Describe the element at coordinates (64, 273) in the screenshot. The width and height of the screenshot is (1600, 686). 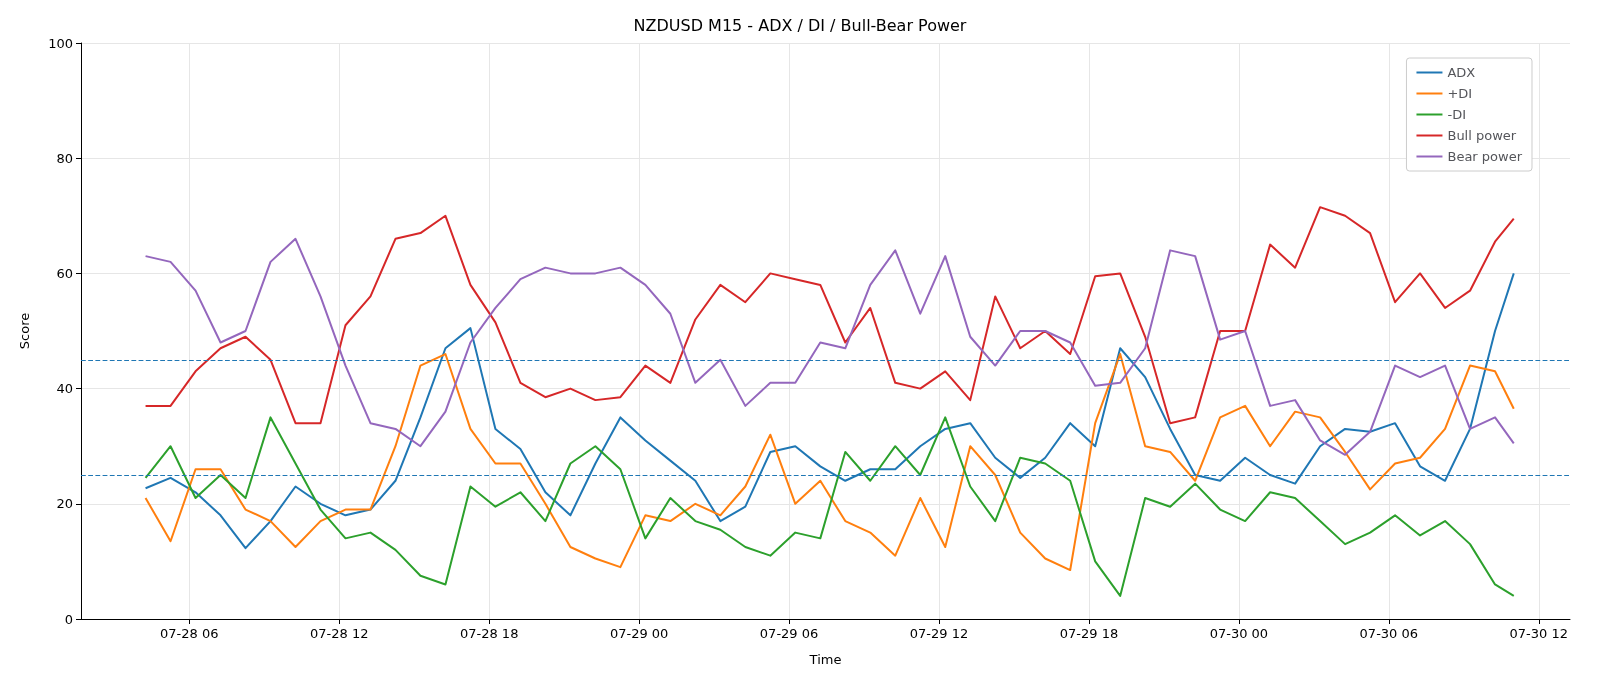
I see `y-tick-label: 60` at that location.